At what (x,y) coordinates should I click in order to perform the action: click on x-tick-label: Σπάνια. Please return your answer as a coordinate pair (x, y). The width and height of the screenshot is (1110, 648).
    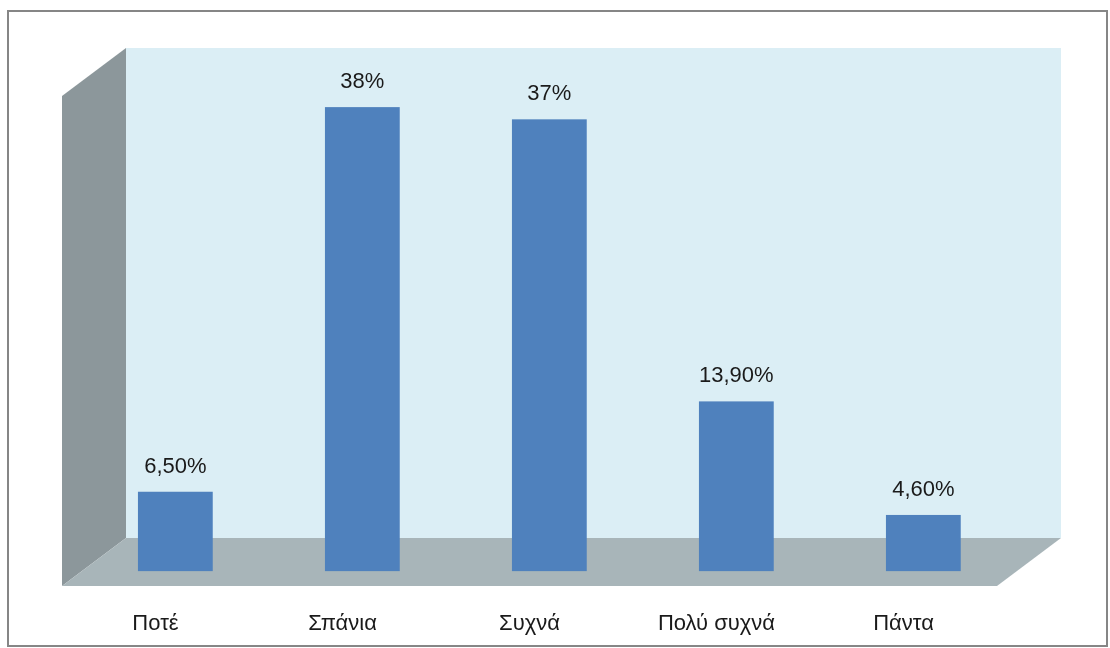
    Looking at the image, I should click on (343, 622).